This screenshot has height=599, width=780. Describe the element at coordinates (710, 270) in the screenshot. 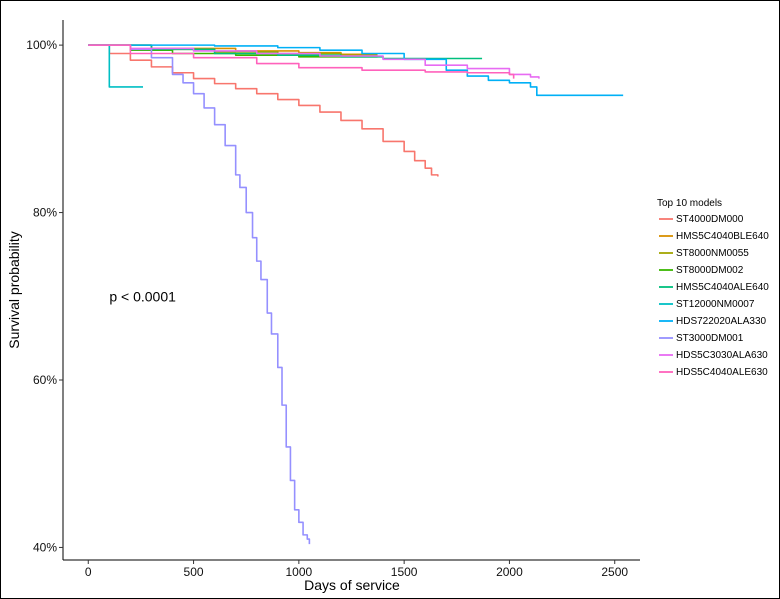

I see `legend-label: ST8000DM002` at that location.